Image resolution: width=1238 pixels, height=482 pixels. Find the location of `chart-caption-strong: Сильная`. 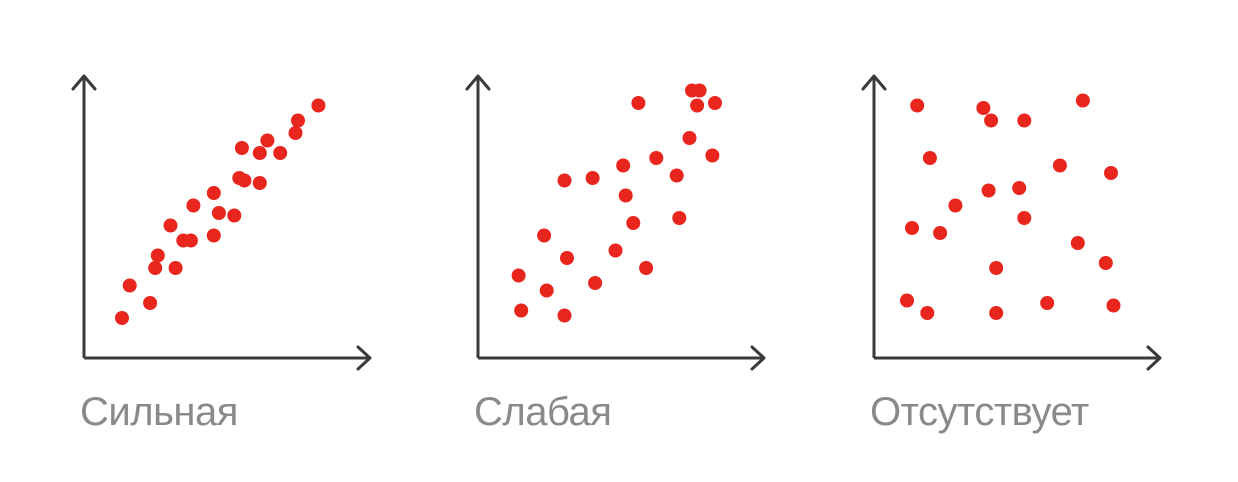

chart-caption-strong: Сильная is located at coordinates (159, 412).